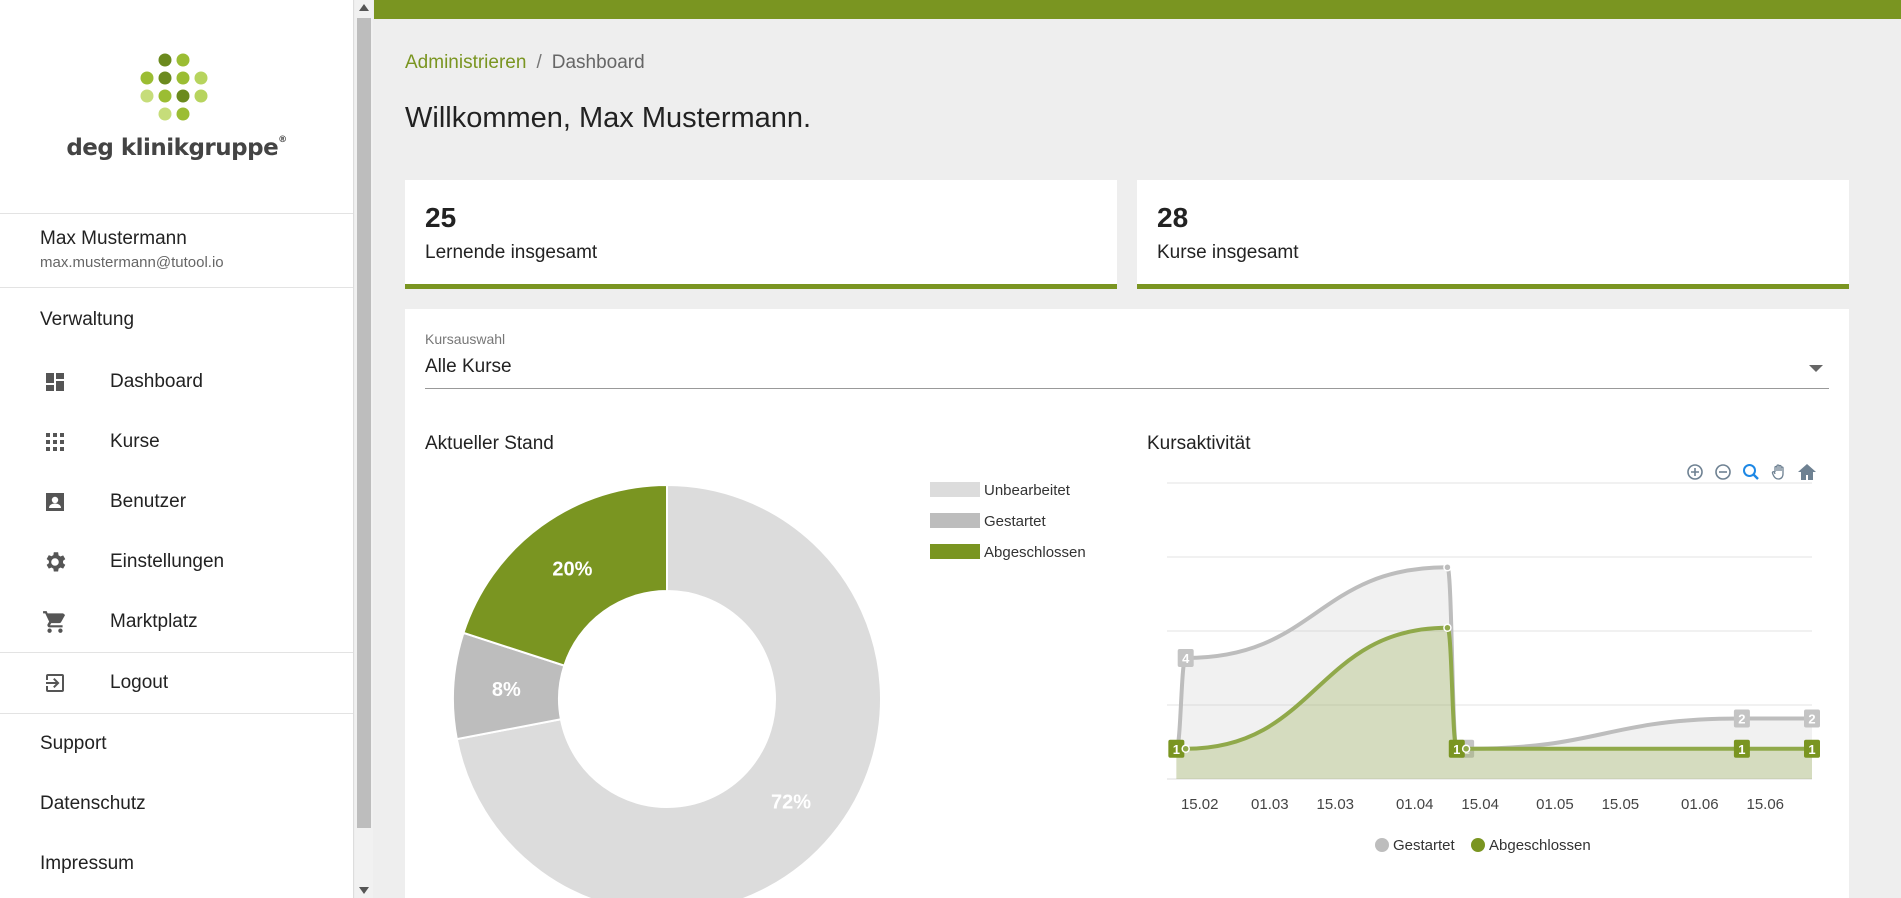 The height and width of the screenshot is (898, 1901). I want to click on section-verwaltung: Verwaltung, so click(87, 319).